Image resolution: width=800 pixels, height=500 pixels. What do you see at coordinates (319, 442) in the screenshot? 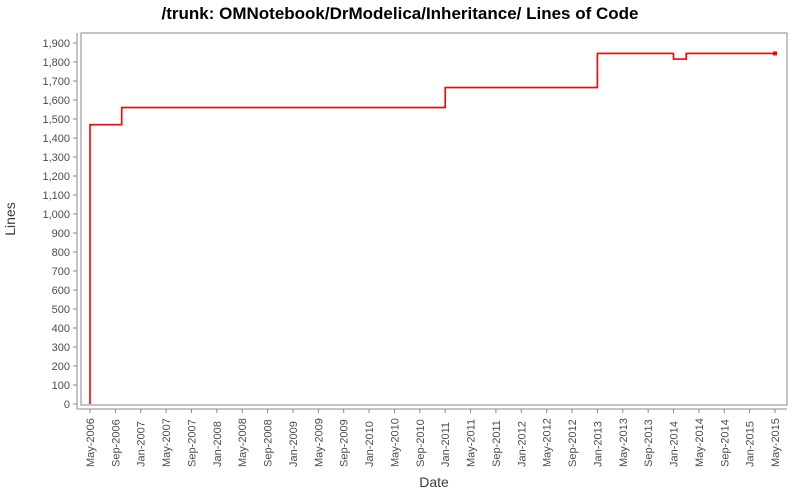
I see `x-tick-label: May-2009` at bounding box center [319, 442].